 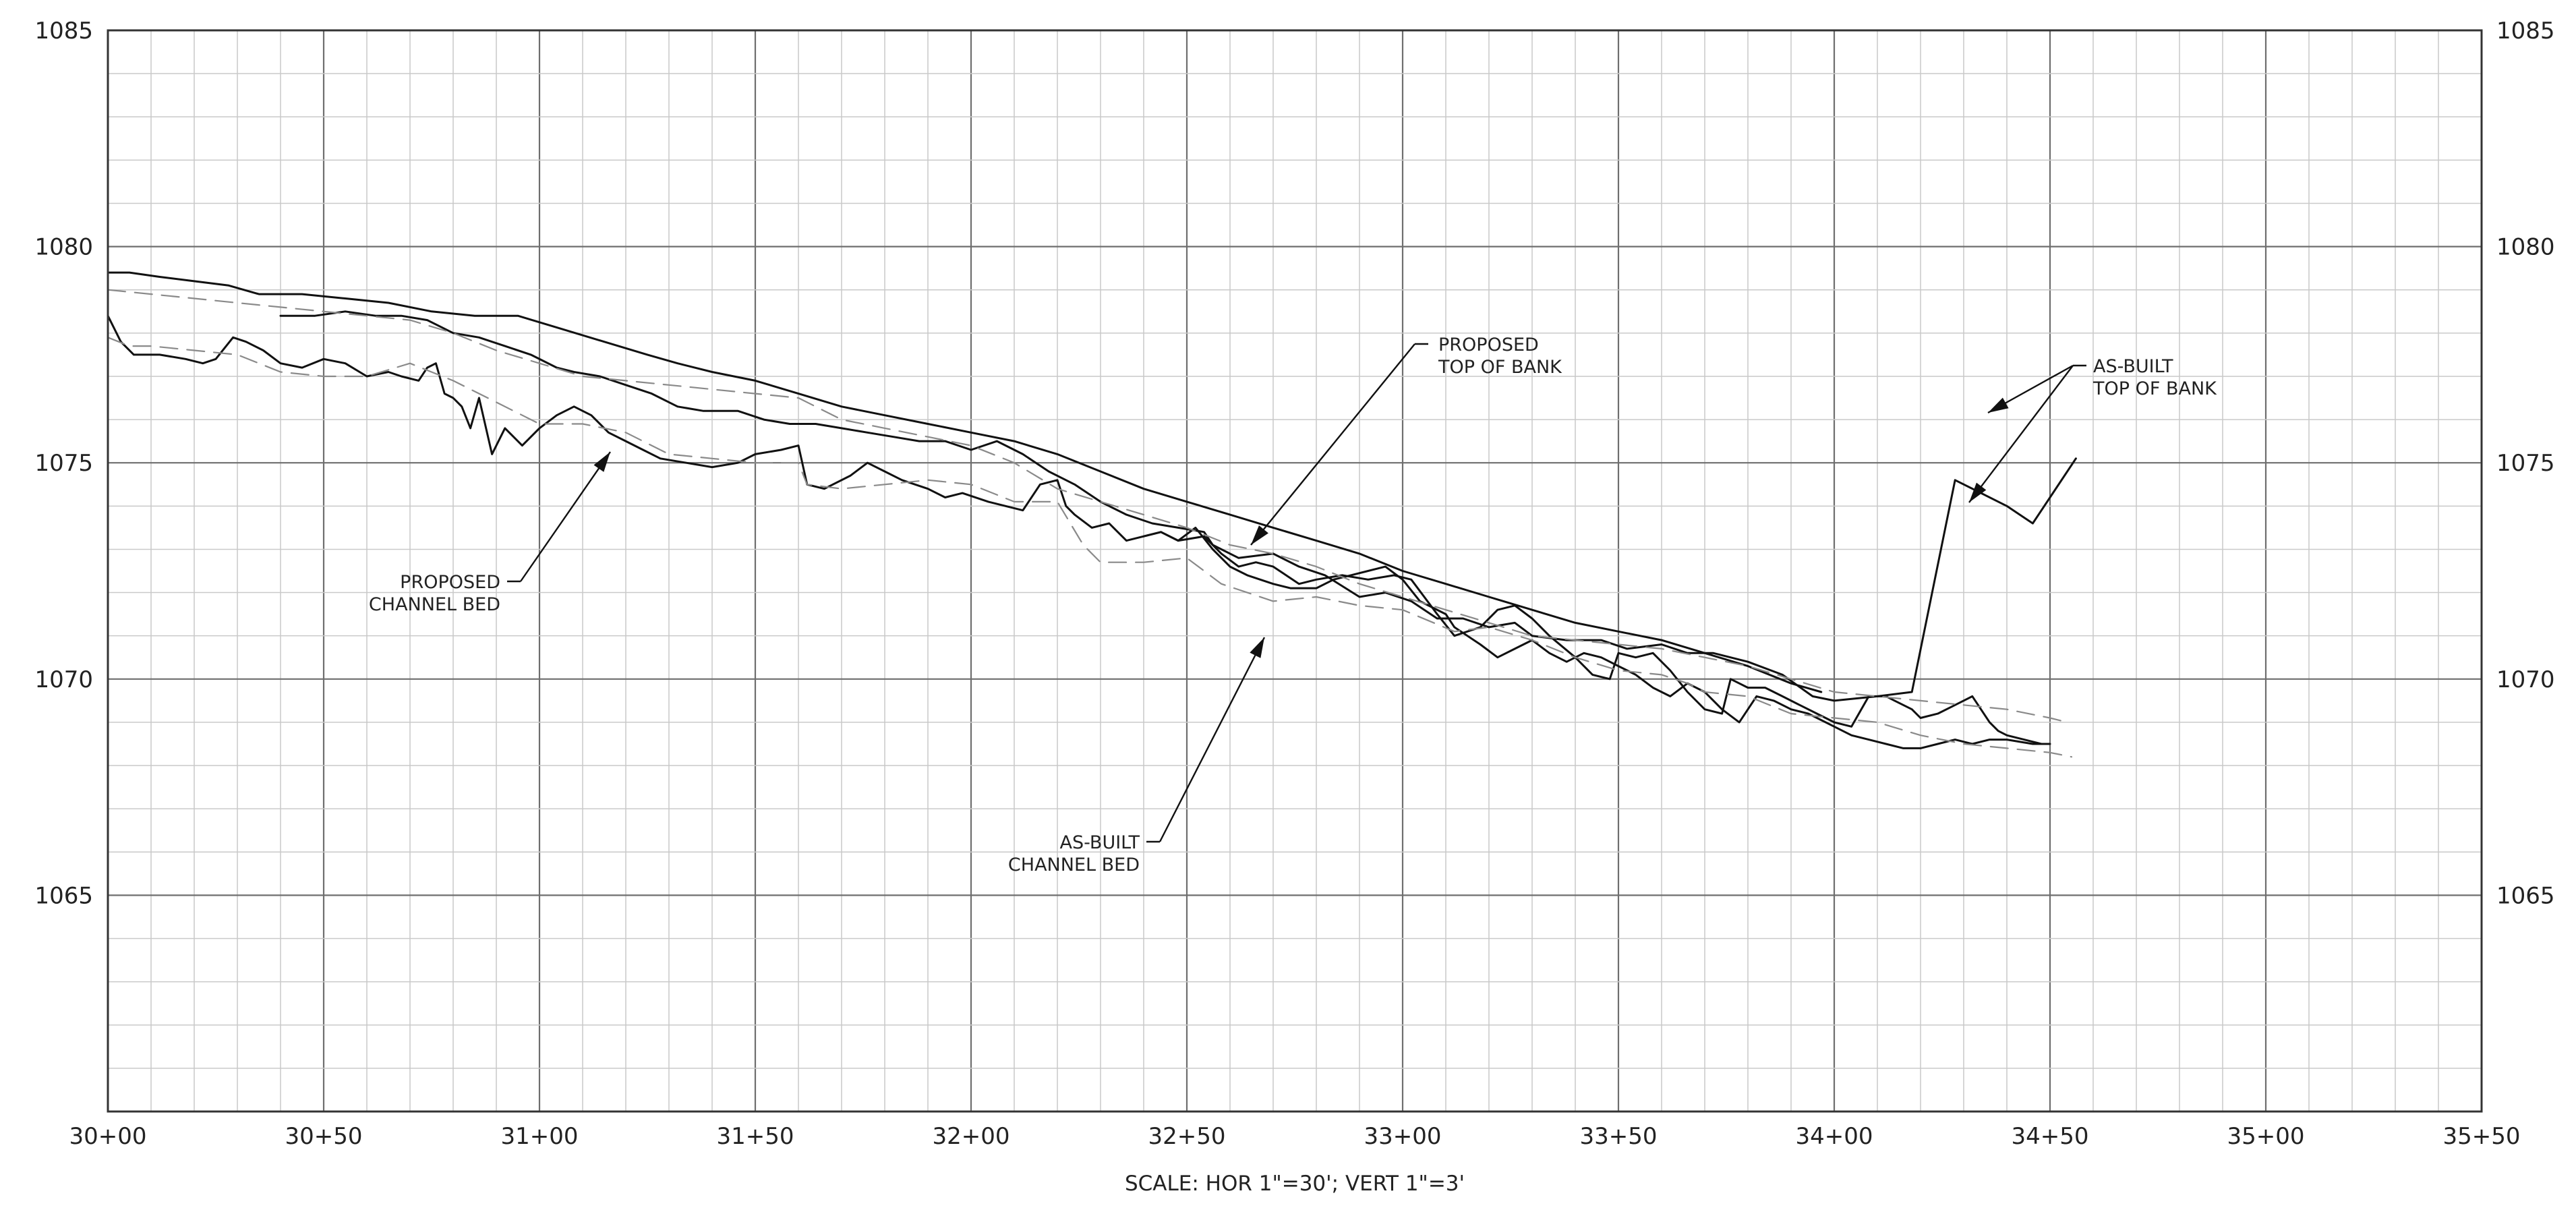 I want to click on as-built-top-of-bank-b-arrowhead, so click(x=1978, y=492).